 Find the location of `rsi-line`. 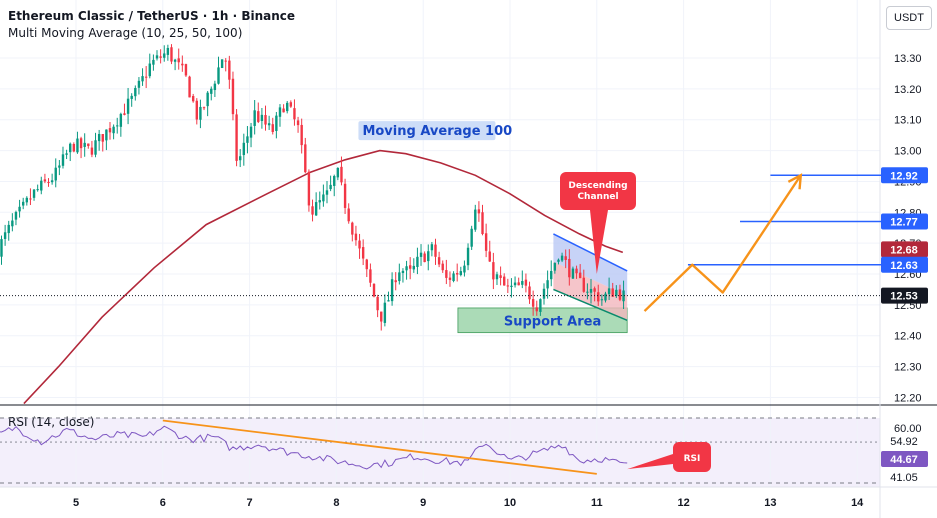

rsi-line is located at coordinates (314, 447).